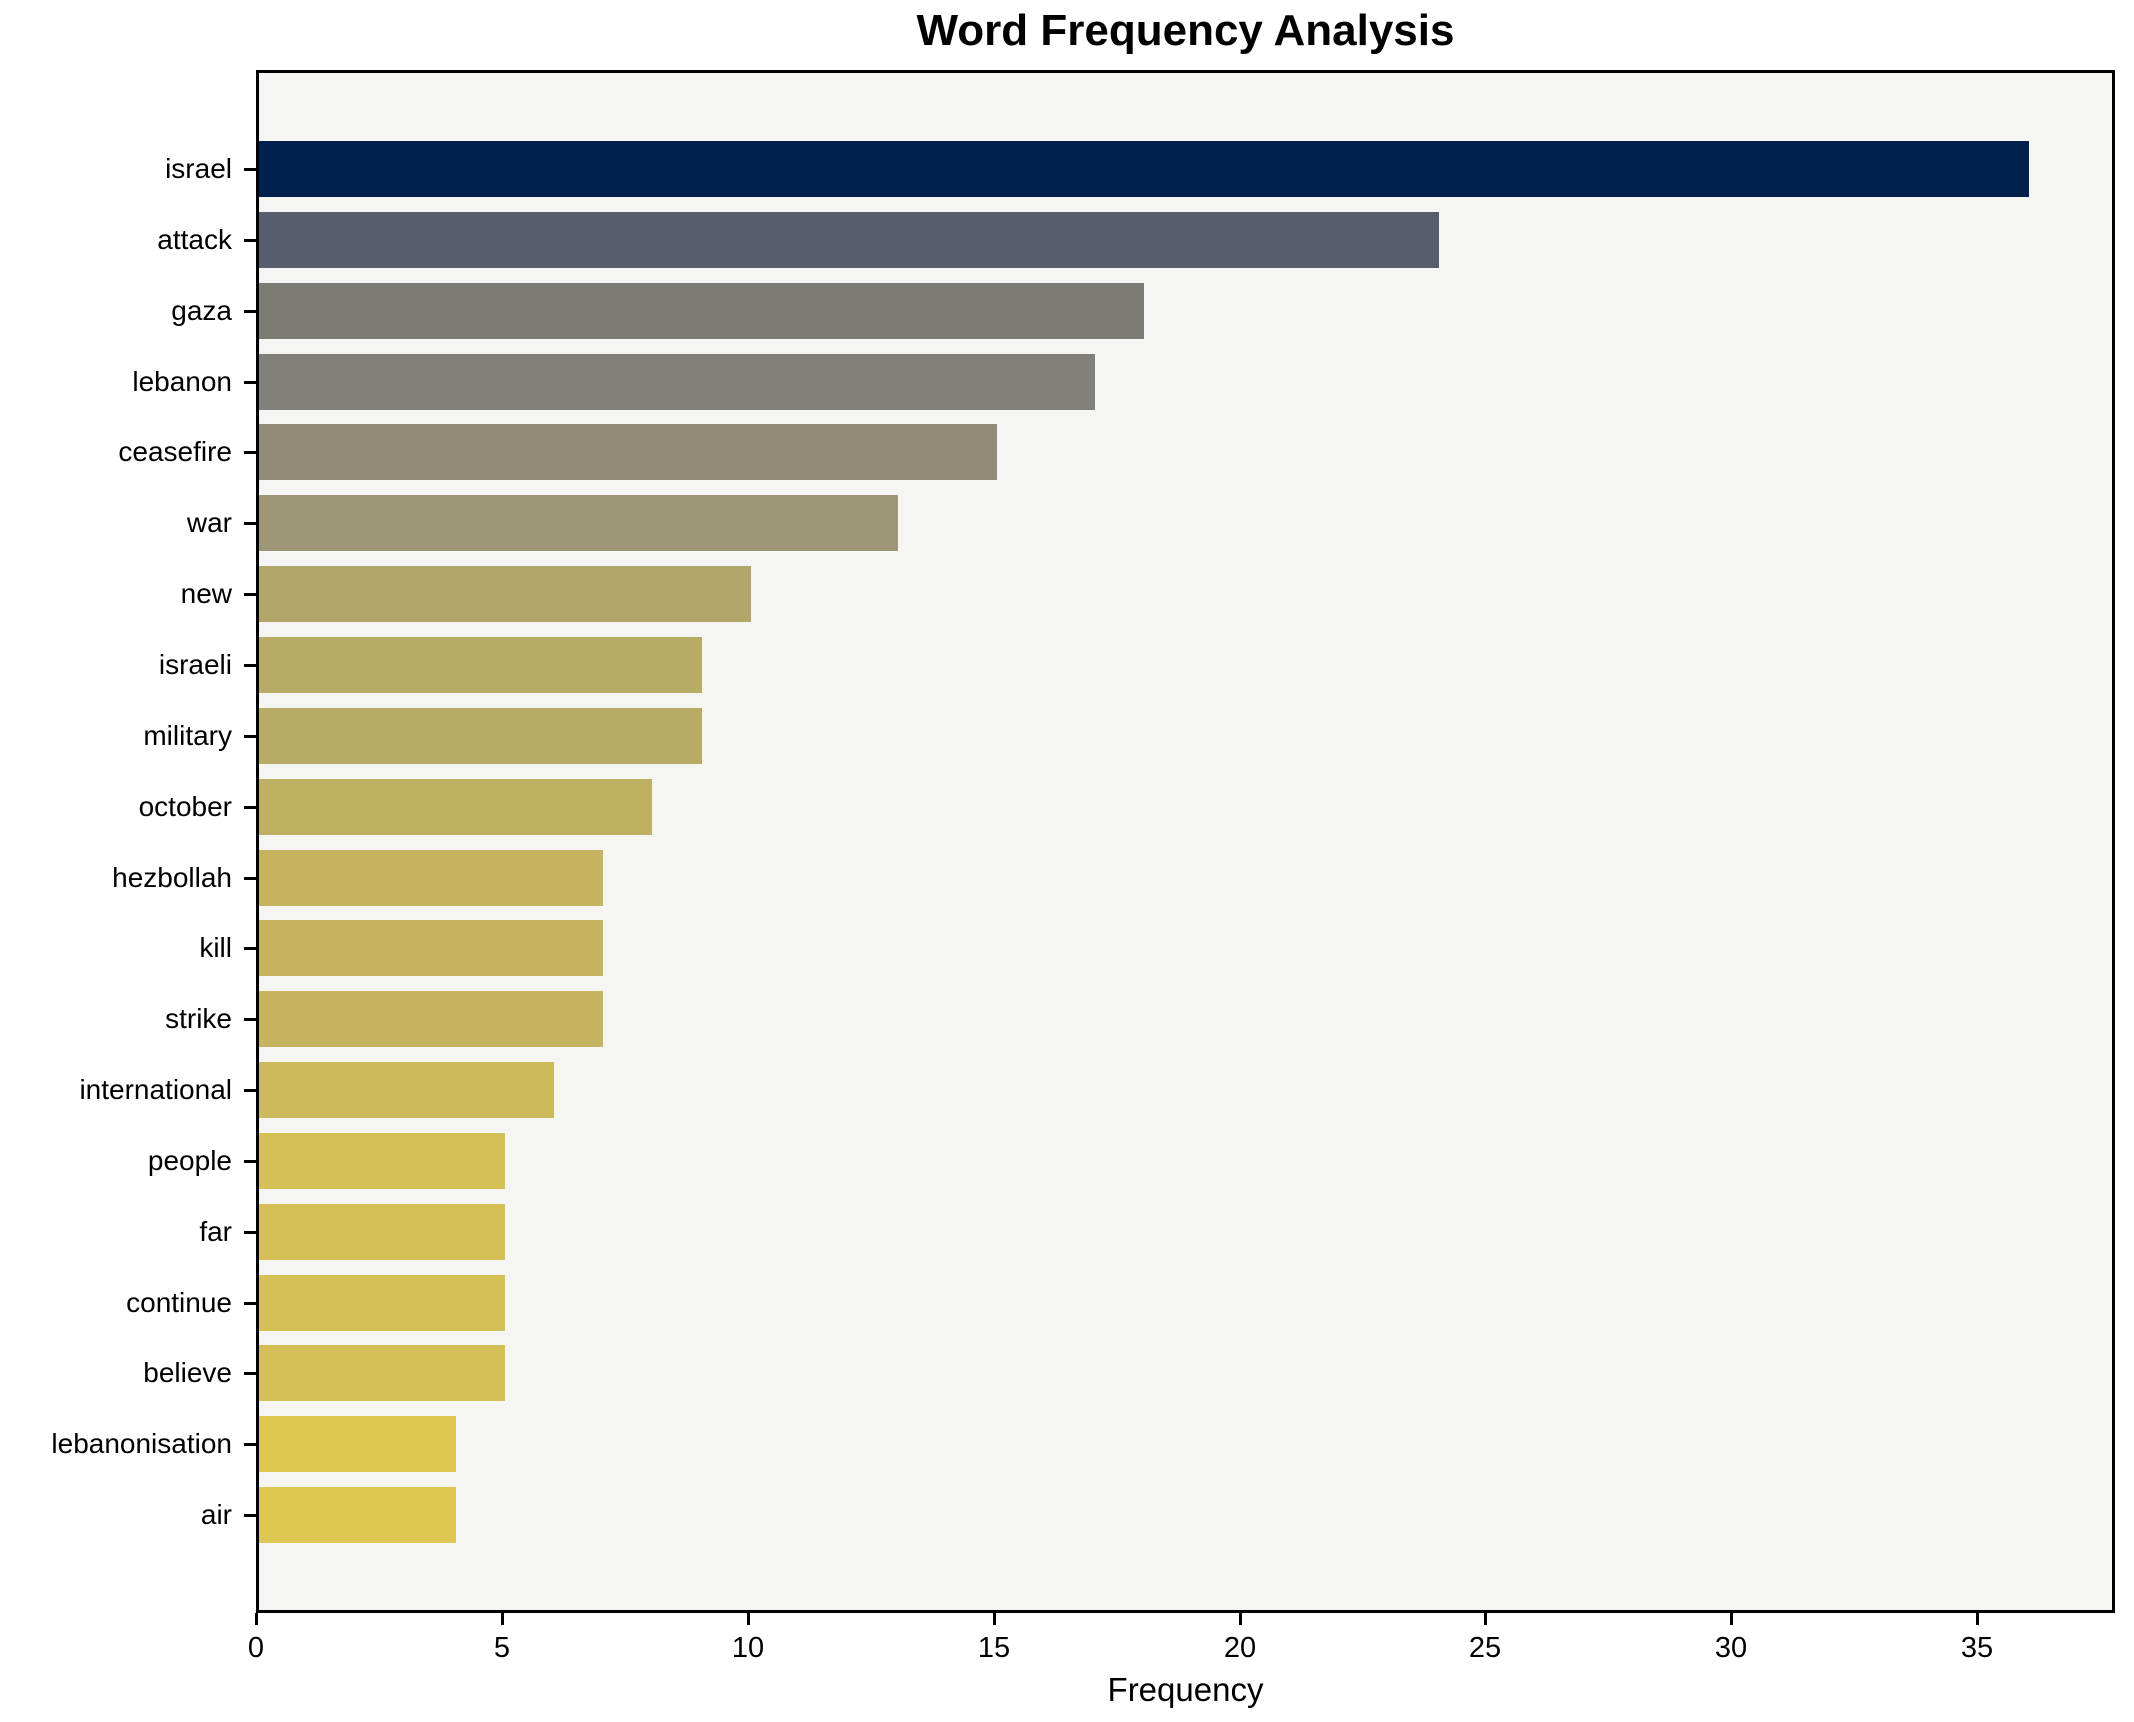  I want to click on ytick-label-believe: believe, so click(187, 1372).